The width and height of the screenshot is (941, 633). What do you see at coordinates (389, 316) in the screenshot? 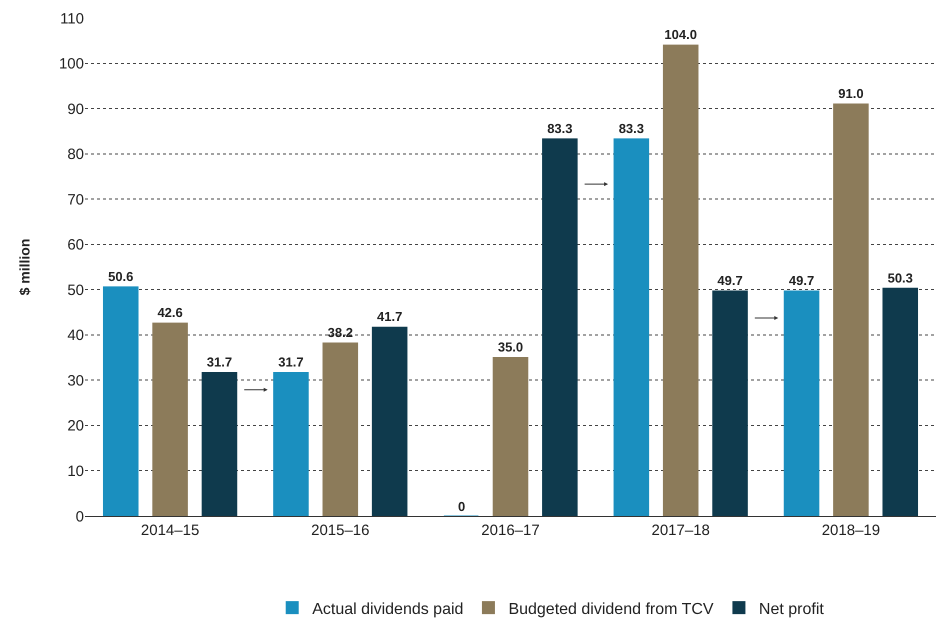
I see `data-label: 41.7` at bounding box center [389, 316].